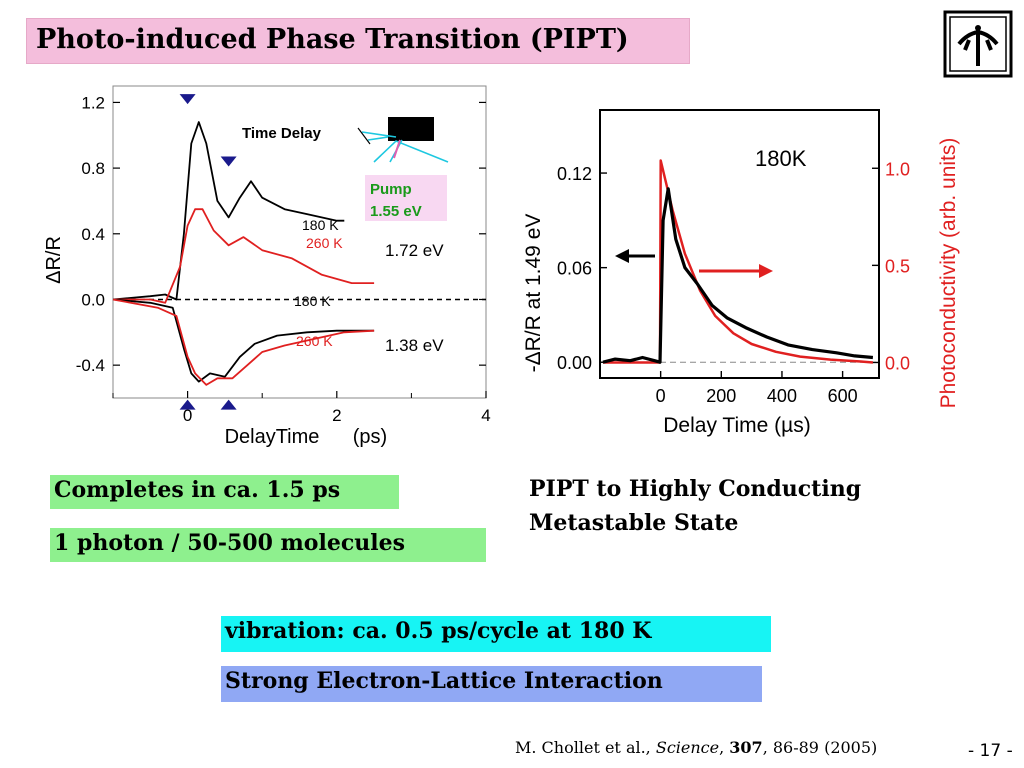 The width and height of the screenshot is (1024, 768). What do you see at coordinates (897, 266) in the screenshot?
I see `right-ytick-right-label: 0.5` at bounding box center [897, 266].